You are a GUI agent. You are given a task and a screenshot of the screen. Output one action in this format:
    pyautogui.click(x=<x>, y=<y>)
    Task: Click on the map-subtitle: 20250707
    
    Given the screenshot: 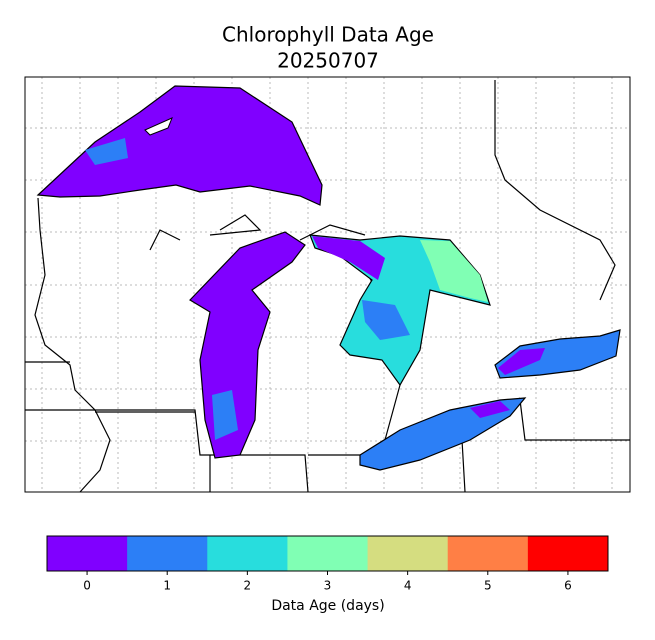 What is the action you would take?
    pyautogui.click(x=328, y=61)
    